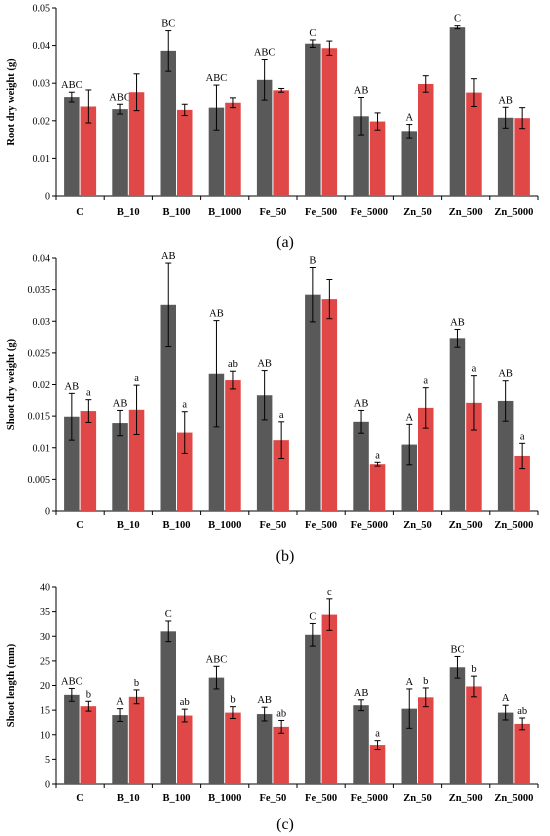 The height and width of the screenshot is (836, 550). I want to click on panel-label: (b), so click(285, 556).